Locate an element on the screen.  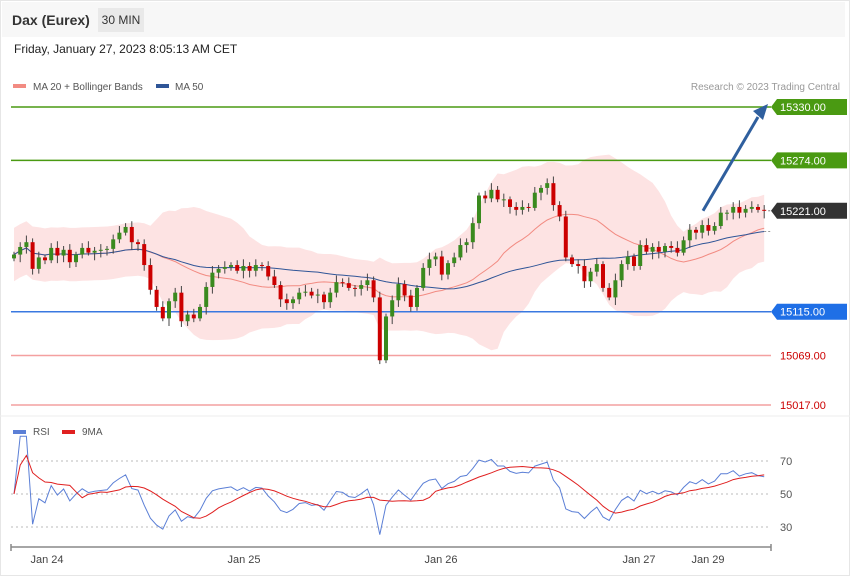
level-label-current: 15221.00 is located at coordinates (803, 212).